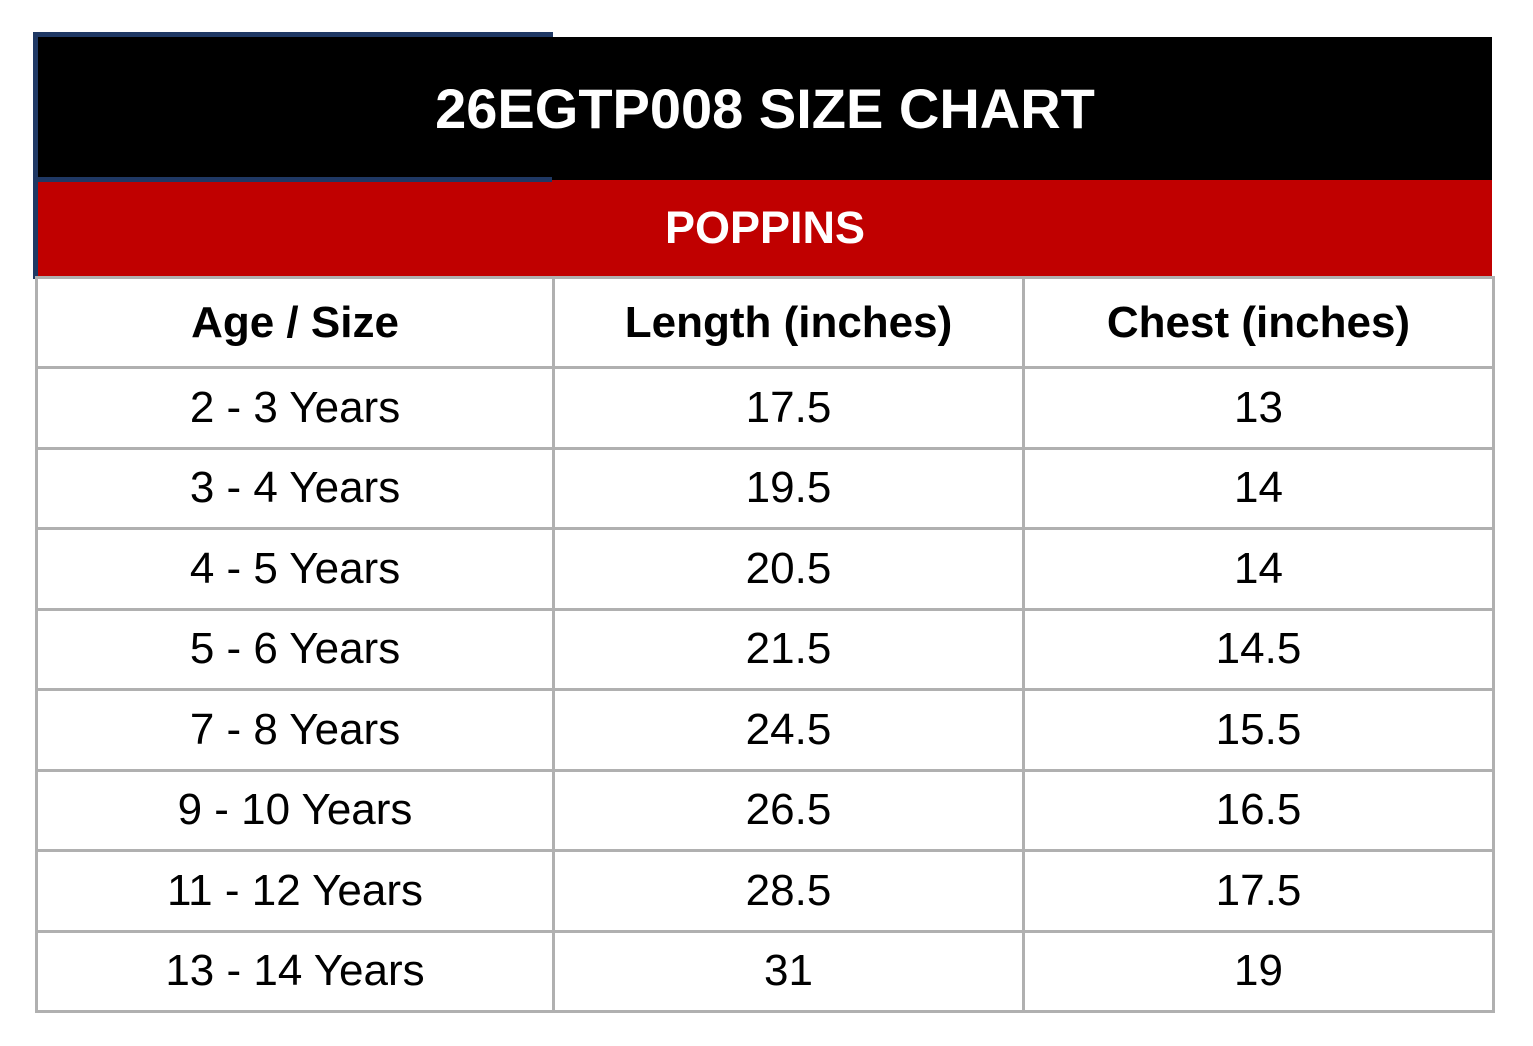 Image resolution: width=1533 pixels, height=1046 pixels. What do you see at coordinates (295, 488) in the screenshot?
I see `table-cell: 3 - 4 Years` at bounding box center [295, 488].